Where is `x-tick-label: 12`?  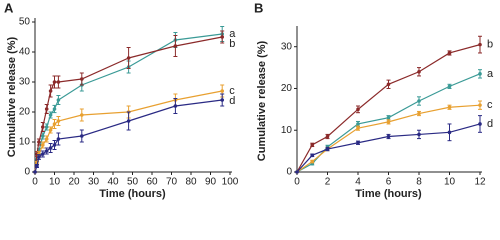
x-tick-label: 12 is located at coordinates (480, 182).